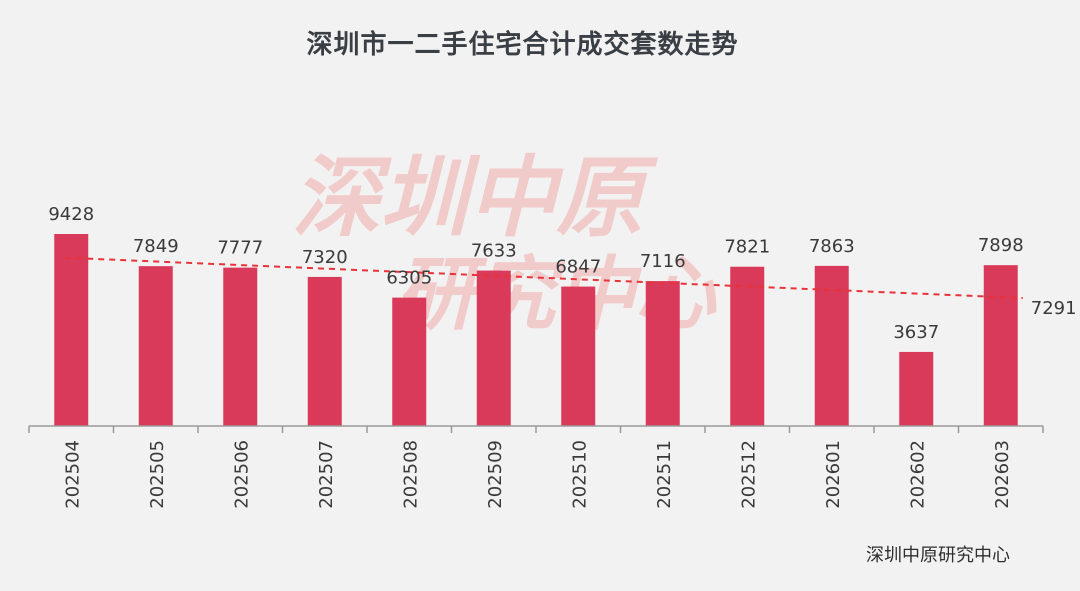 This screenshot has height=591, width=1080. What do you see at coordinates (579, 474) in the screenshot?
I see `x-tick-label-202510: 202510` at bounding box center [579, 474].